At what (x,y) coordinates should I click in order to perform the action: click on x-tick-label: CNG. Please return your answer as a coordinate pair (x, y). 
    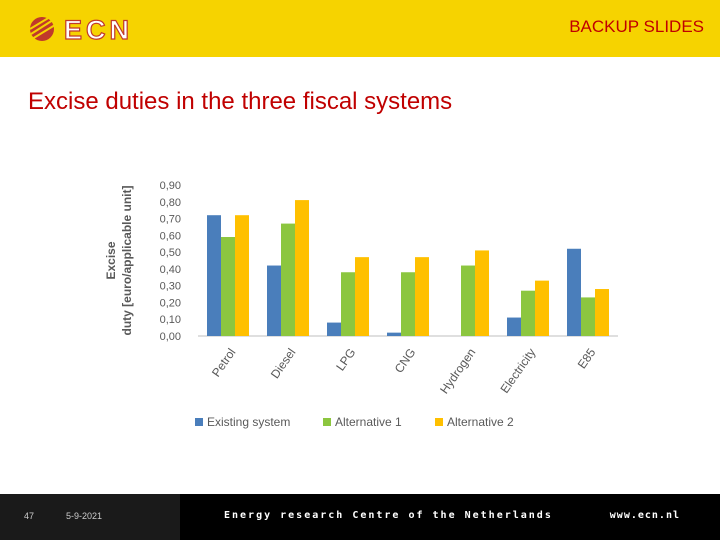
    Looking at the image, I should click on (405, 361).